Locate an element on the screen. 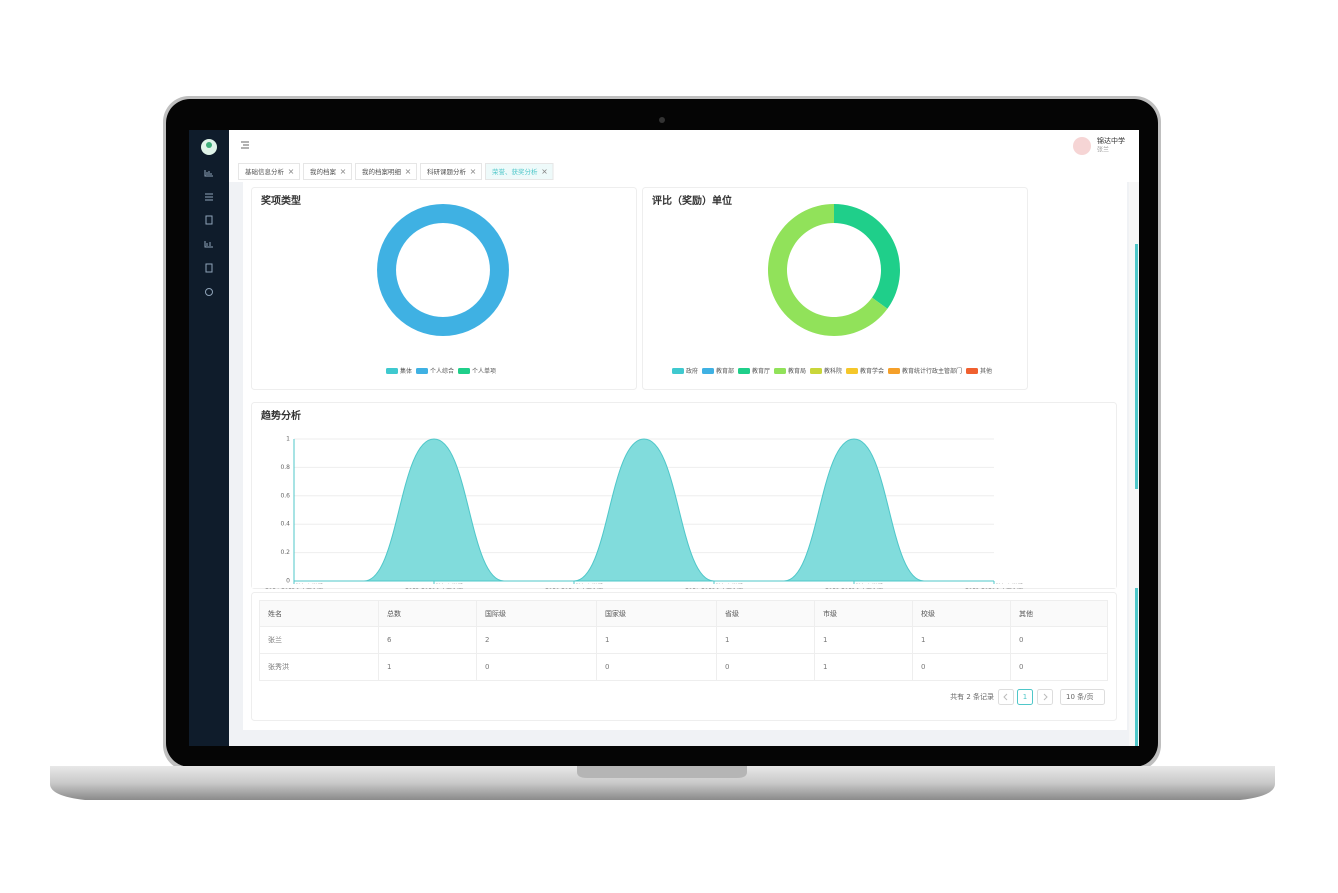 This screenshot has width=1338, height=893. column-header: 总数 is located at coordinates (394, 613).